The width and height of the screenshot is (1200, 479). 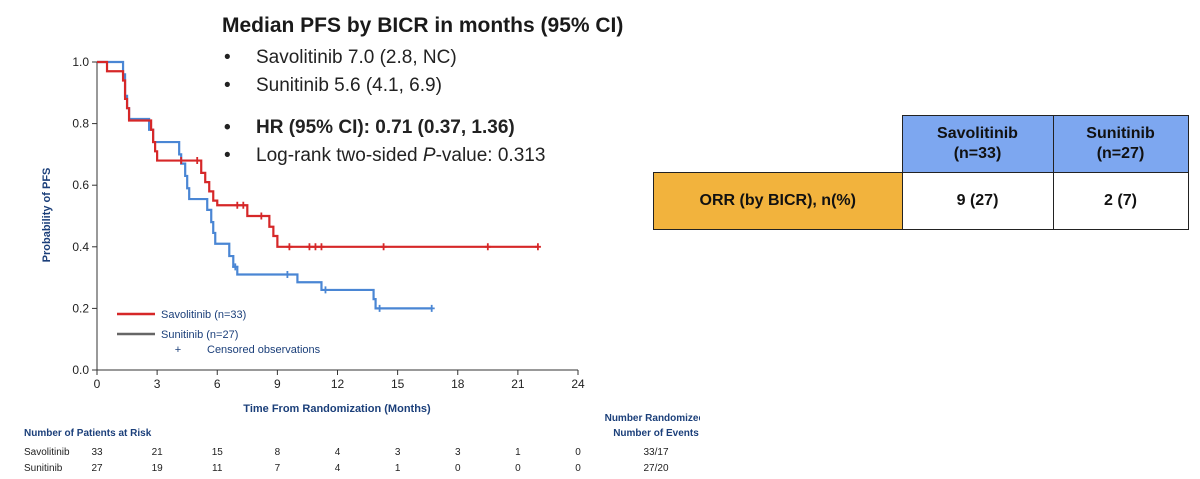 I want to click on legend-label-savolitinib: Savolitinib (n=33), so click(x=203, y=315).